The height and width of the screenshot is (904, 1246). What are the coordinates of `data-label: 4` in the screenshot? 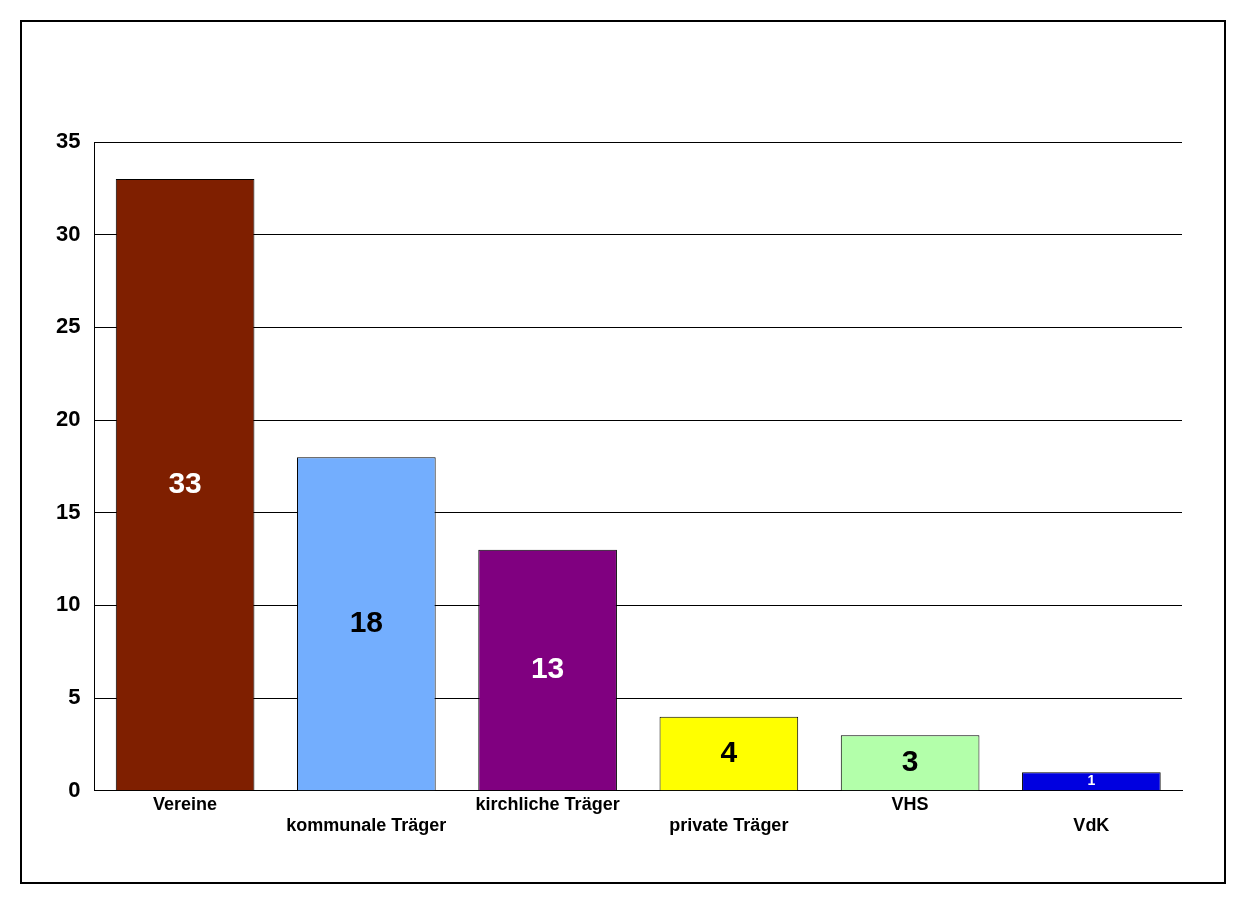 It's located at (729, 751).